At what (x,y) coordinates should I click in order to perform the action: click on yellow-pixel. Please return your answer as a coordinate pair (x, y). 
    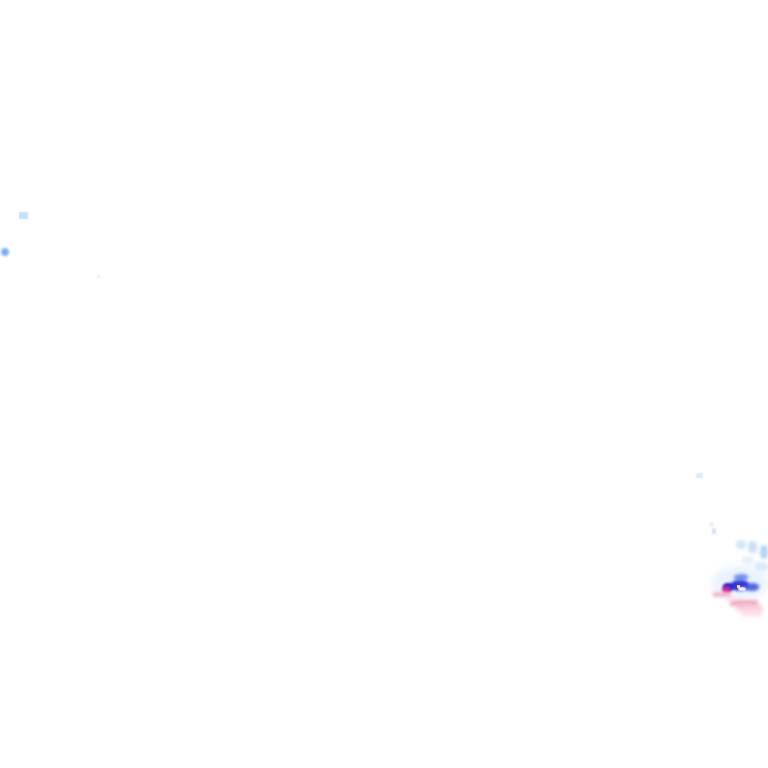
    Looking at the image, I should click on (738, 586).